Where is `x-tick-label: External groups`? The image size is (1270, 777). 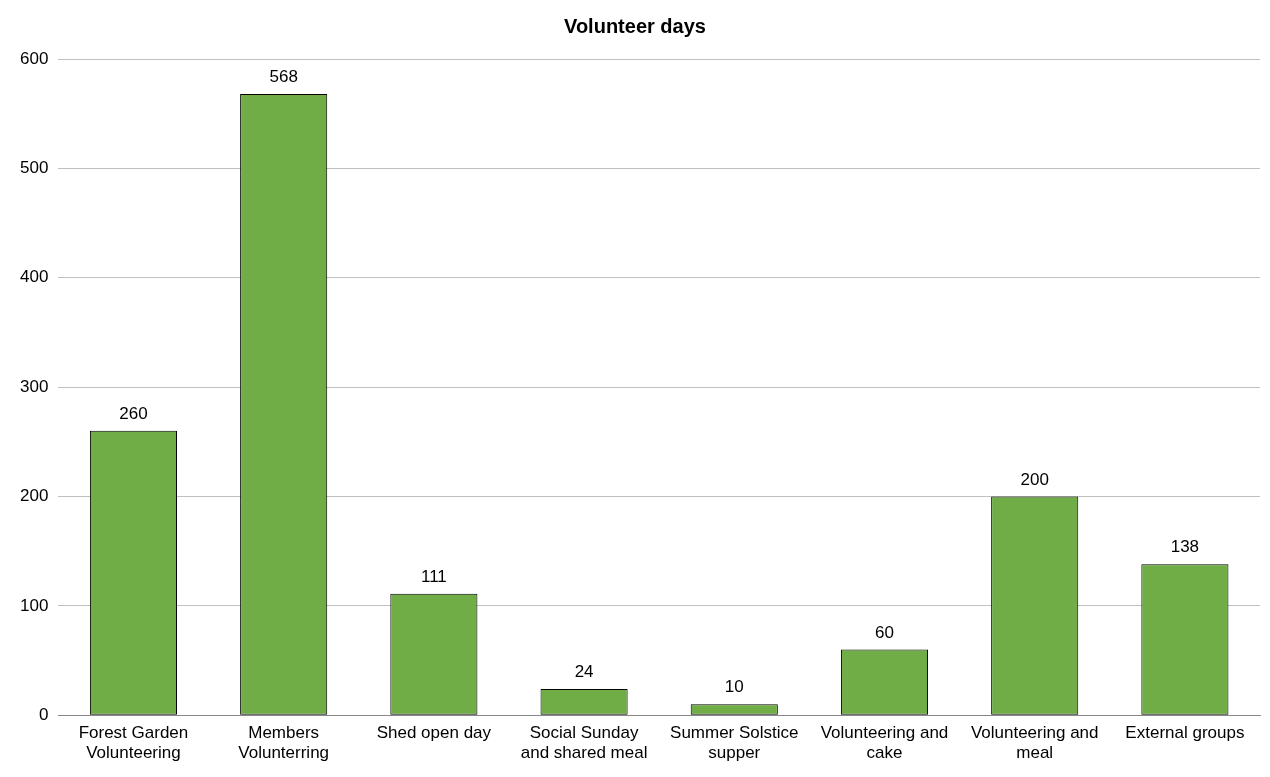
x-tick-label: External groups is located at coordinates (1185, 733).